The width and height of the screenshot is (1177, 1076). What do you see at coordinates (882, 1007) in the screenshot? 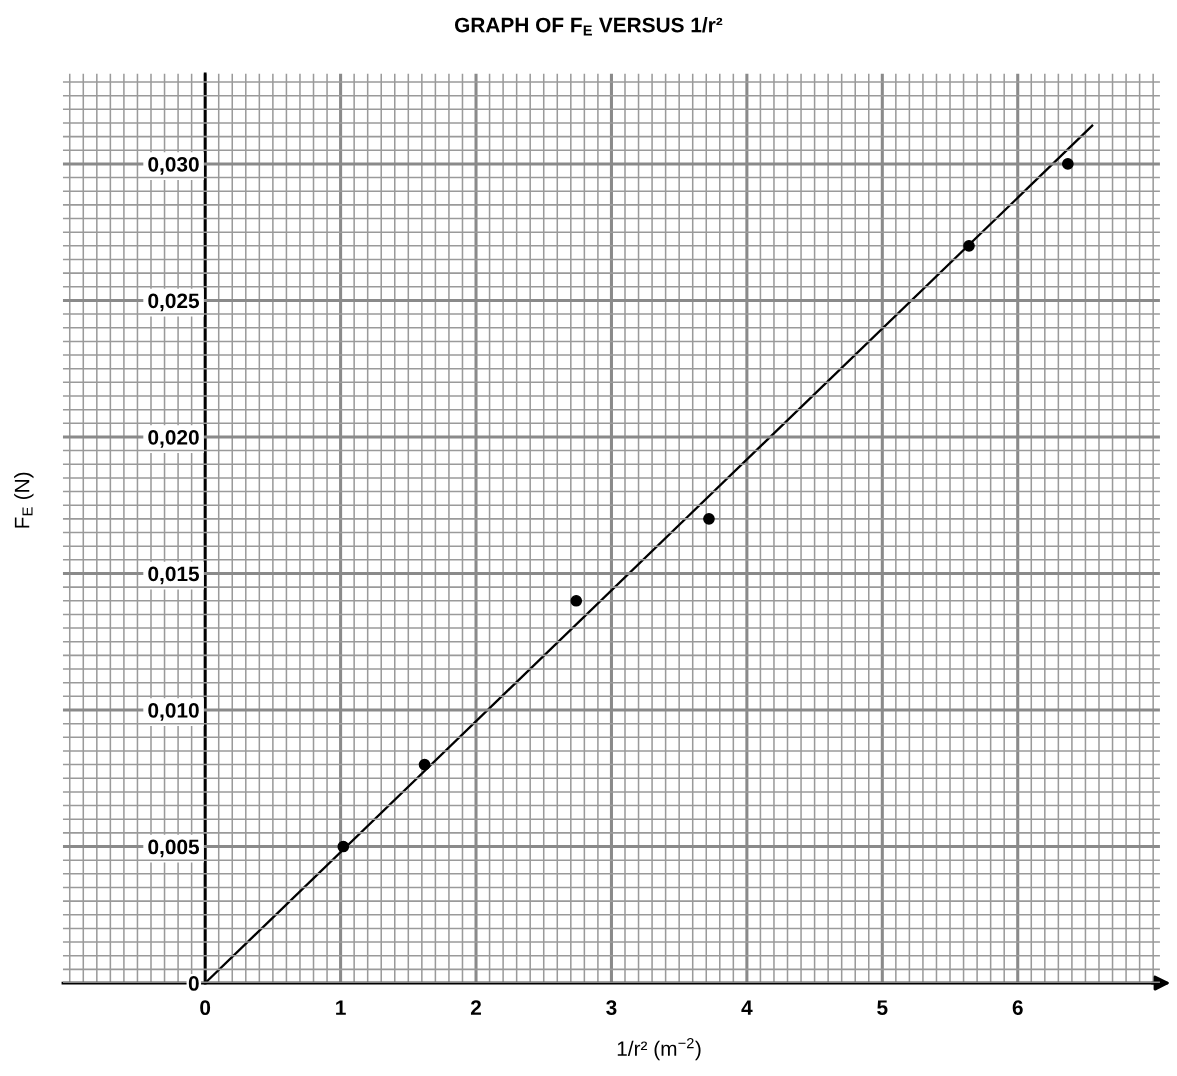
I see `x-tick-label: 5` at bounding box center [882, 1007].